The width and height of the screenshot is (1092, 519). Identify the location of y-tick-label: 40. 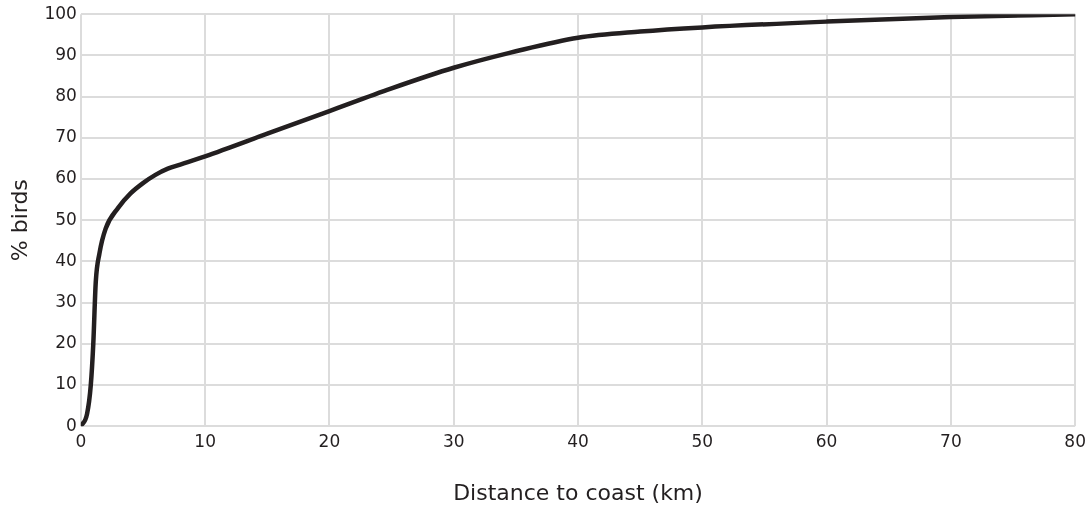
(66, 259).